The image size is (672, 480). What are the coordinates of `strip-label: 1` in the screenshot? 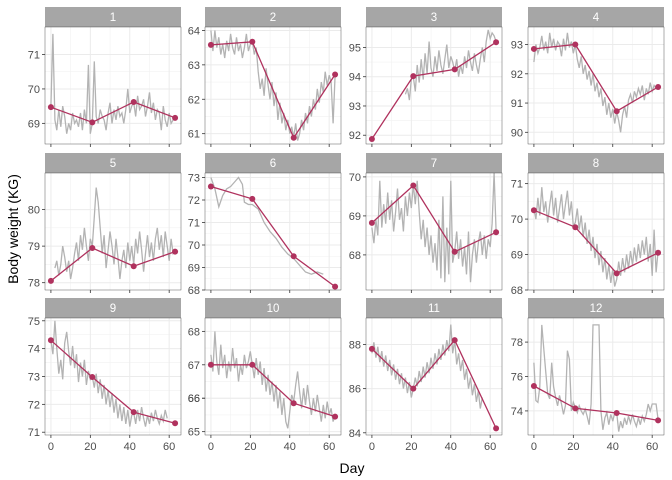 It's located at (113, 18).